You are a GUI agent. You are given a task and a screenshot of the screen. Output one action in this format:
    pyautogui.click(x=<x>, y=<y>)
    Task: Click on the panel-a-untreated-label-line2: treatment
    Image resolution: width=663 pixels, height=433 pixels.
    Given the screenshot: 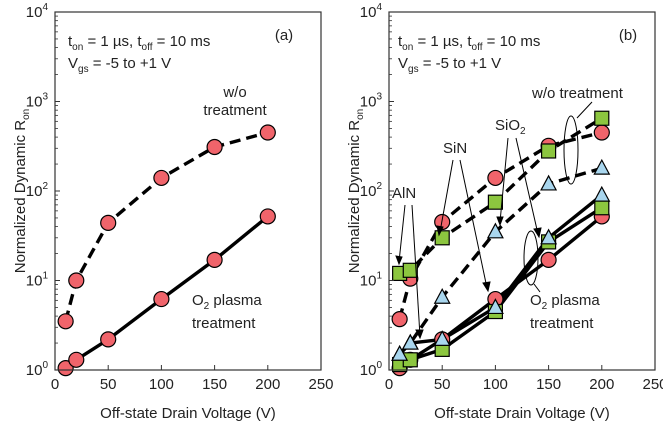 What is the action you would take?
    pyautogui.click(x=235, y=110)
    